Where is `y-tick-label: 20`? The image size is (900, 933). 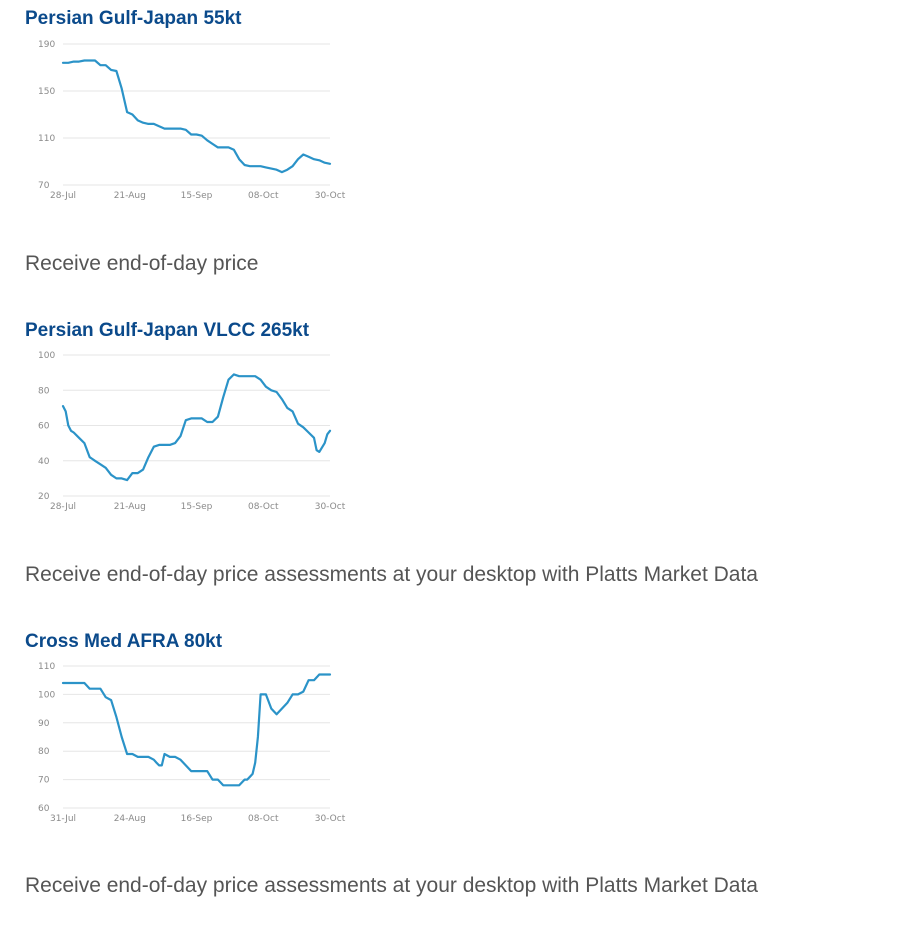
y-tick-label: 20 is located at coordinates (44, 497).